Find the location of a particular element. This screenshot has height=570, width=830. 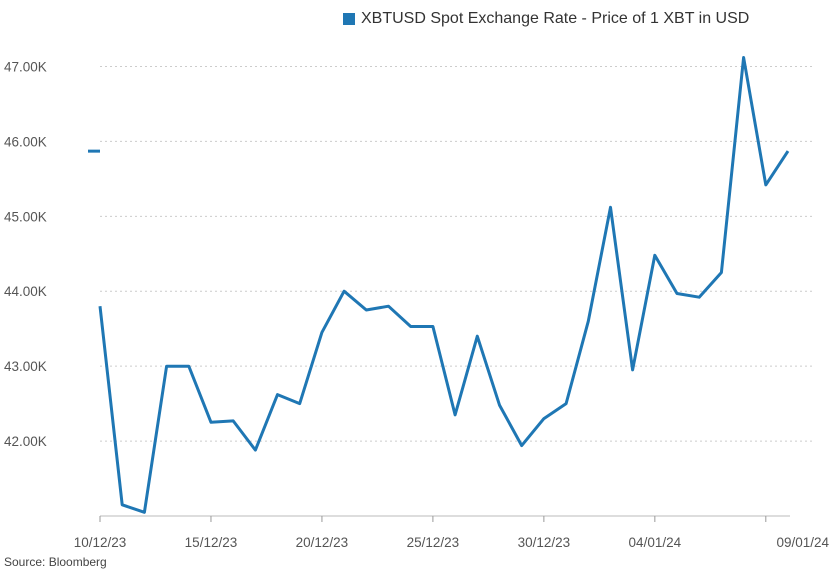

y-tick-label: 44.00K is located at coordinates (25, 291).